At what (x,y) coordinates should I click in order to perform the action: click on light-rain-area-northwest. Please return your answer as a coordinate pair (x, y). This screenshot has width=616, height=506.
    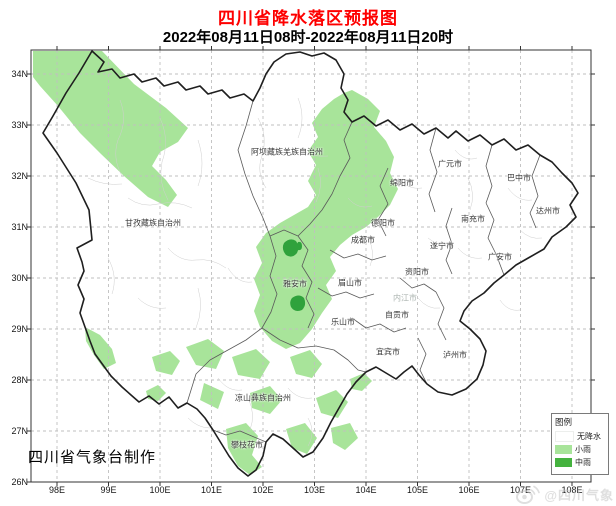
    Looking at the image, I should click on (110, 129).